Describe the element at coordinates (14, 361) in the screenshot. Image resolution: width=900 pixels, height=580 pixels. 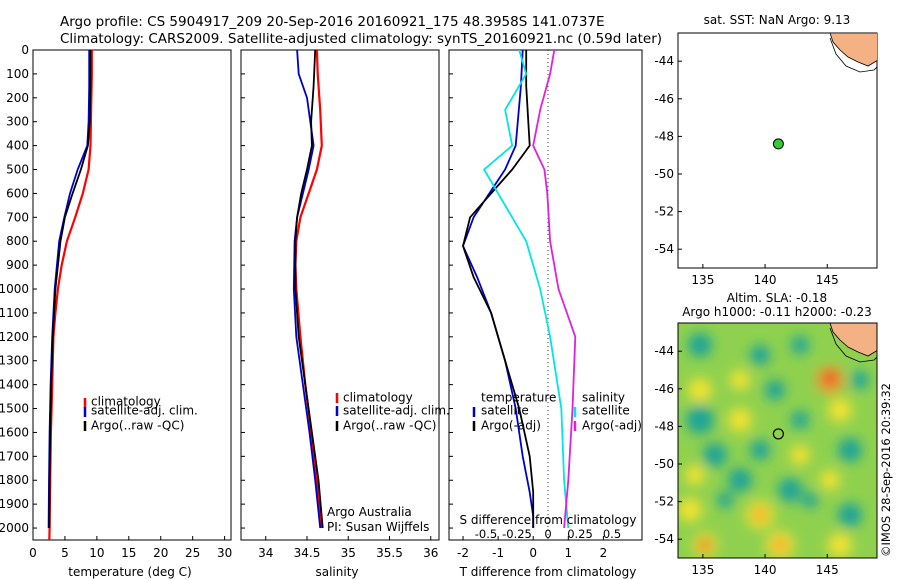
I see `depth-tick-label: 1300` at that location.